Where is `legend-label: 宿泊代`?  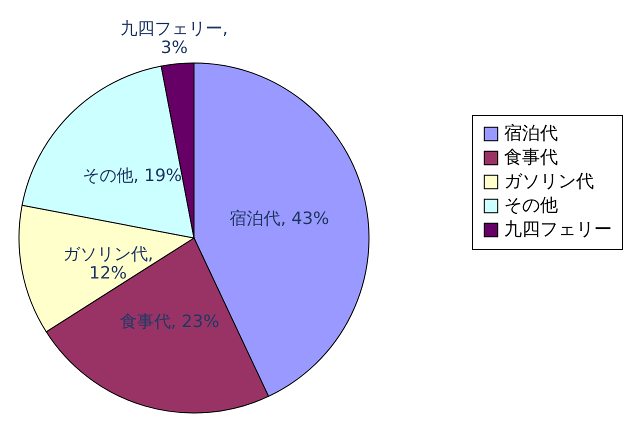 legend-label: 宿泊代 is located at coordinates (531, 133).